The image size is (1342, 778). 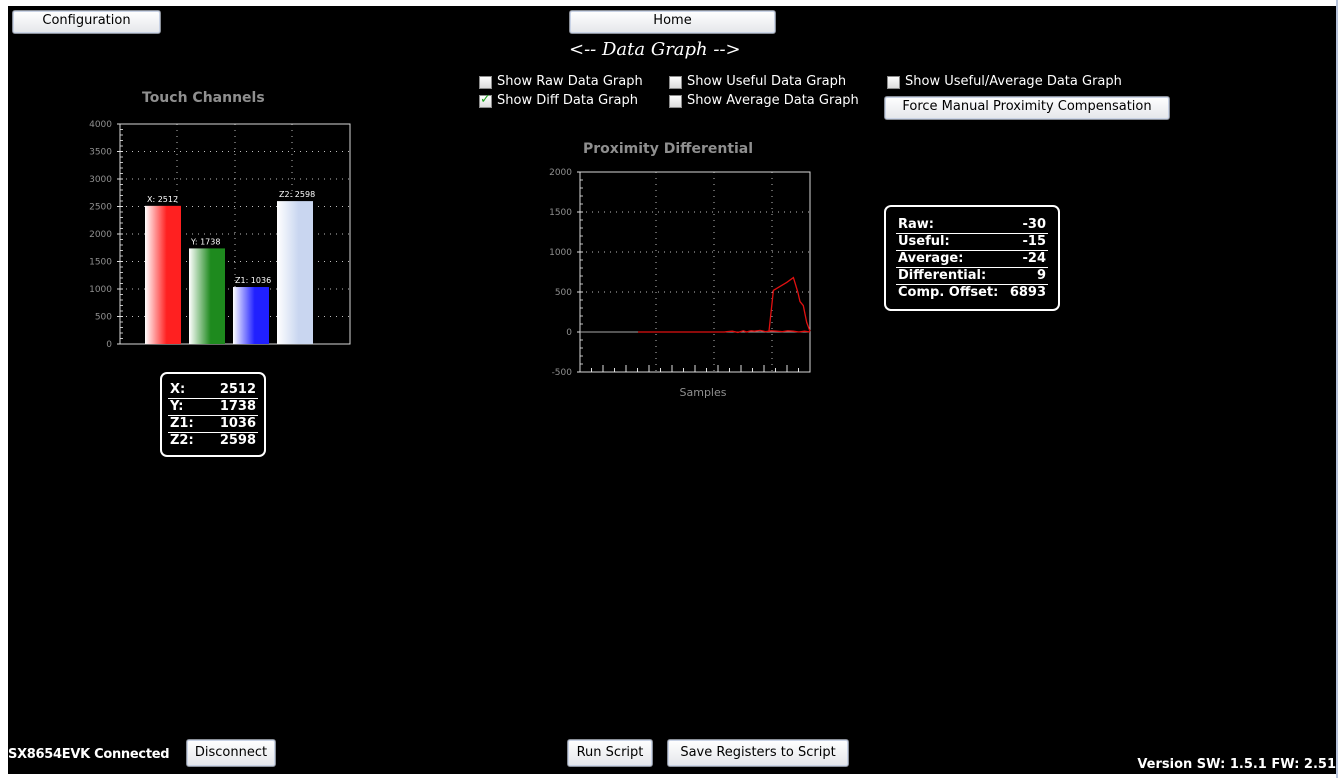 I want to click on prox-readout-row: Raw: -30, so click(x=972, y=225).